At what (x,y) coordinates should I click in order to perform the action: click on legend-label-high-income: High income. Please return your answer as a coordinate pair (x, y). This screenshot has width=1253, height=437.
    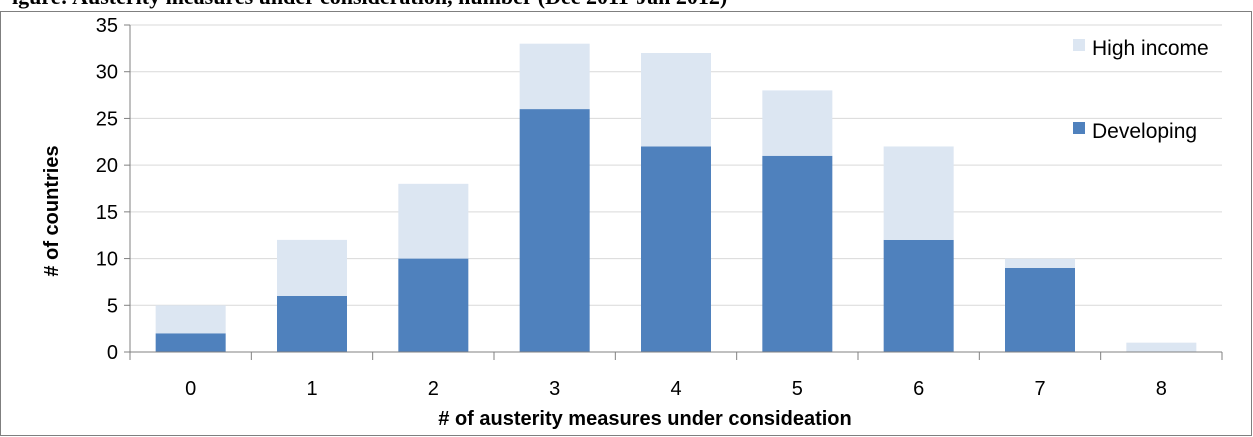
    Looking at the image, I should click on (1150, 48).